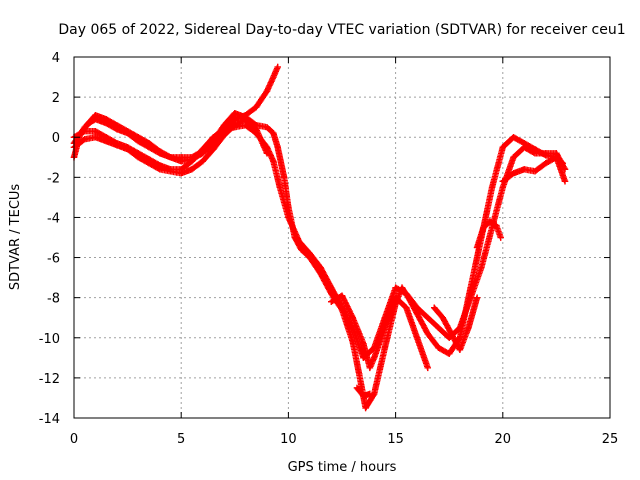 The height and width of the screenshot is (480, 640). What do you see at coordinates (53, 299) in the screenshot?
I see `y-tick-label: -8` at bounding box center [53, 299].